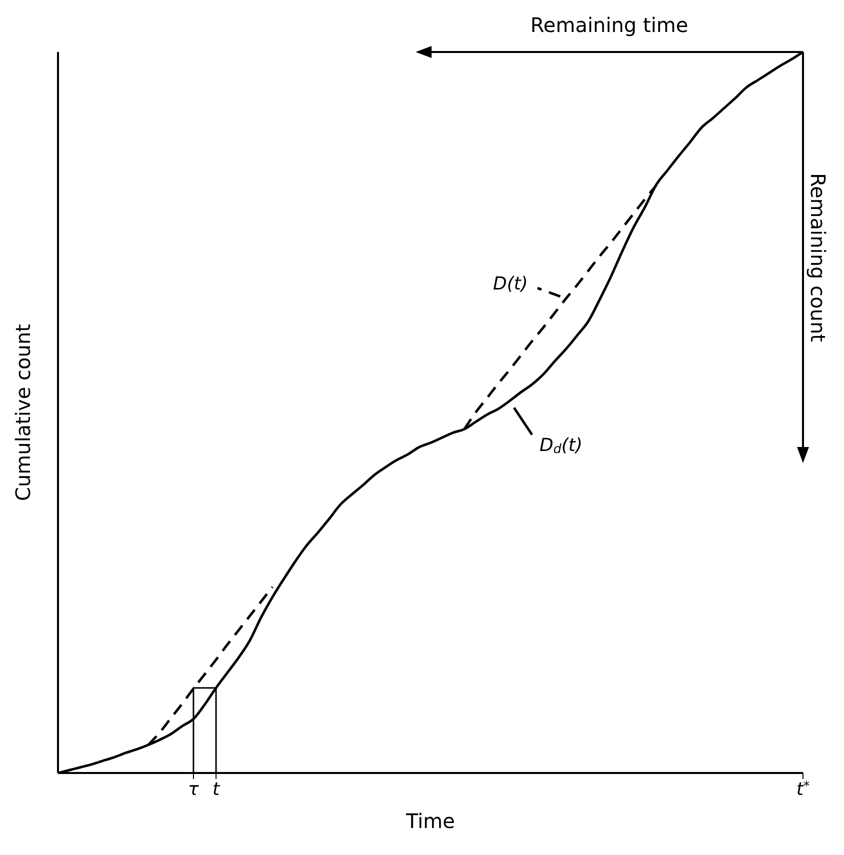 The image size is (844, 855). Describe the element at coordinates (430, 821) in the screenshot. I see `x-axis-title: Time` at that location.